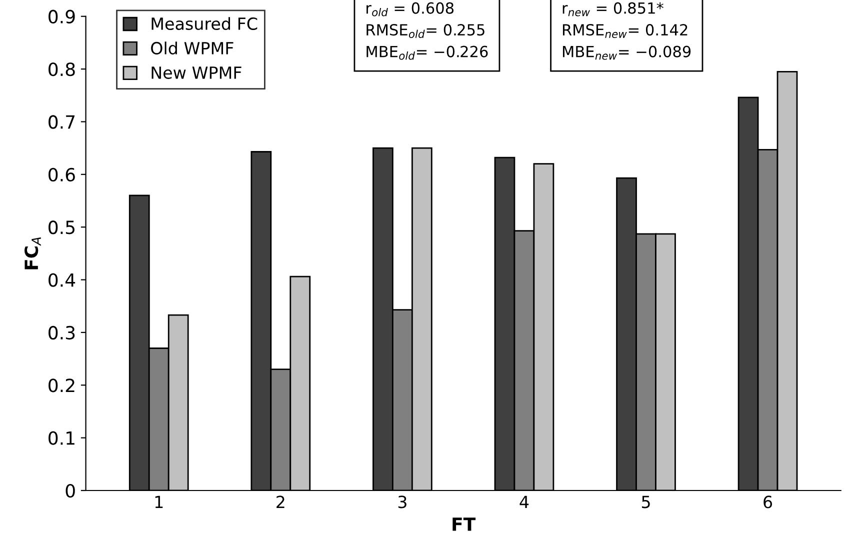 The height and width of the screenshot is (545, 858). What do you see at coordinates (61, 438) in the screenshot?
I see `y-tick-label: 0.1` at bounding box center [61, 438].